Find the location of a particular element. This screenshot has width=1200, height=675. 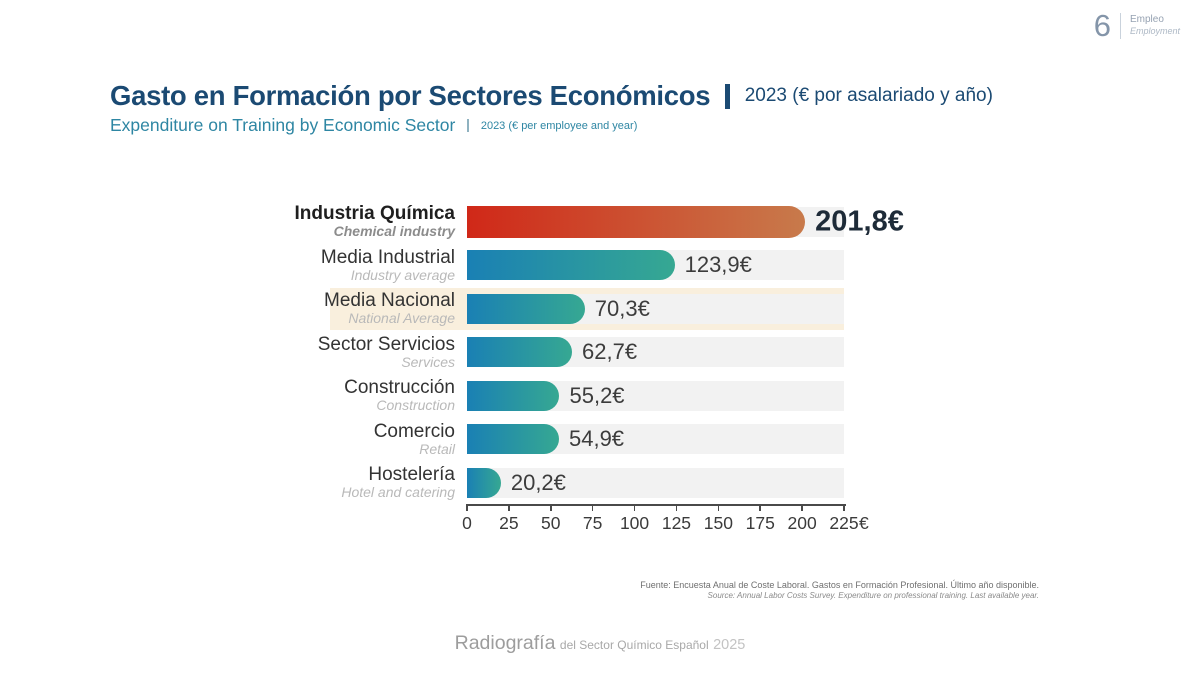

chart-row-media-industrial: Media Industrial Industry average 123,9€ is located at coordinates (600, 266).